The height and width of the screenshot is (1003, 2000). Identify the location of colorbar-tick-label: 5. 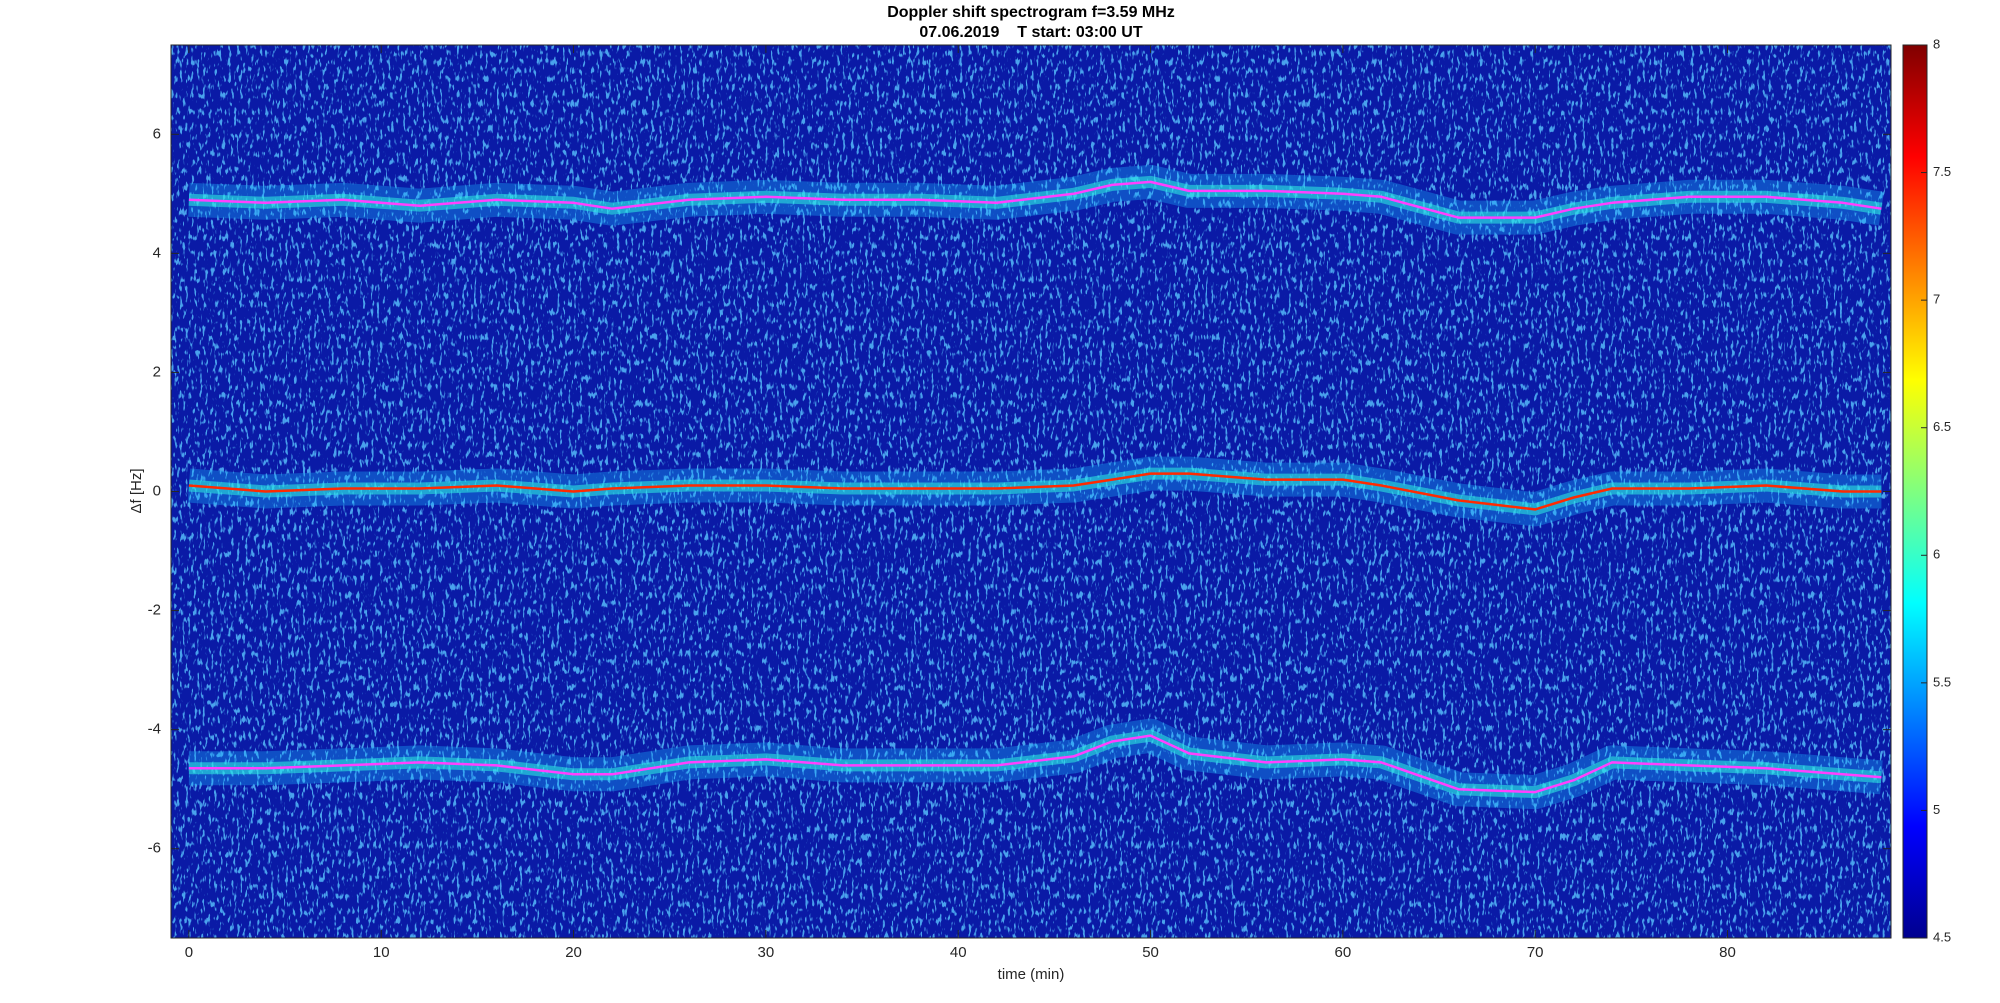
(1936, 809).